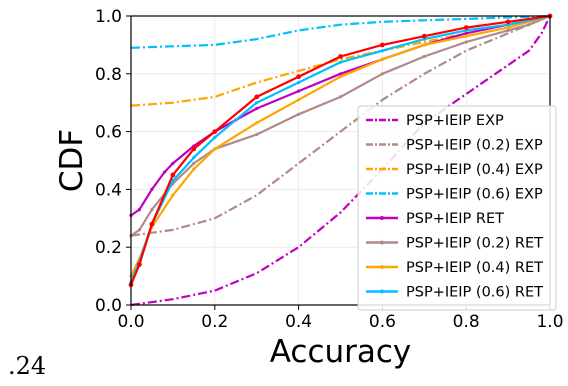 This screenshot has width=568, height=386. I want to click on y-axis-title: CDF, so click(72, 160).